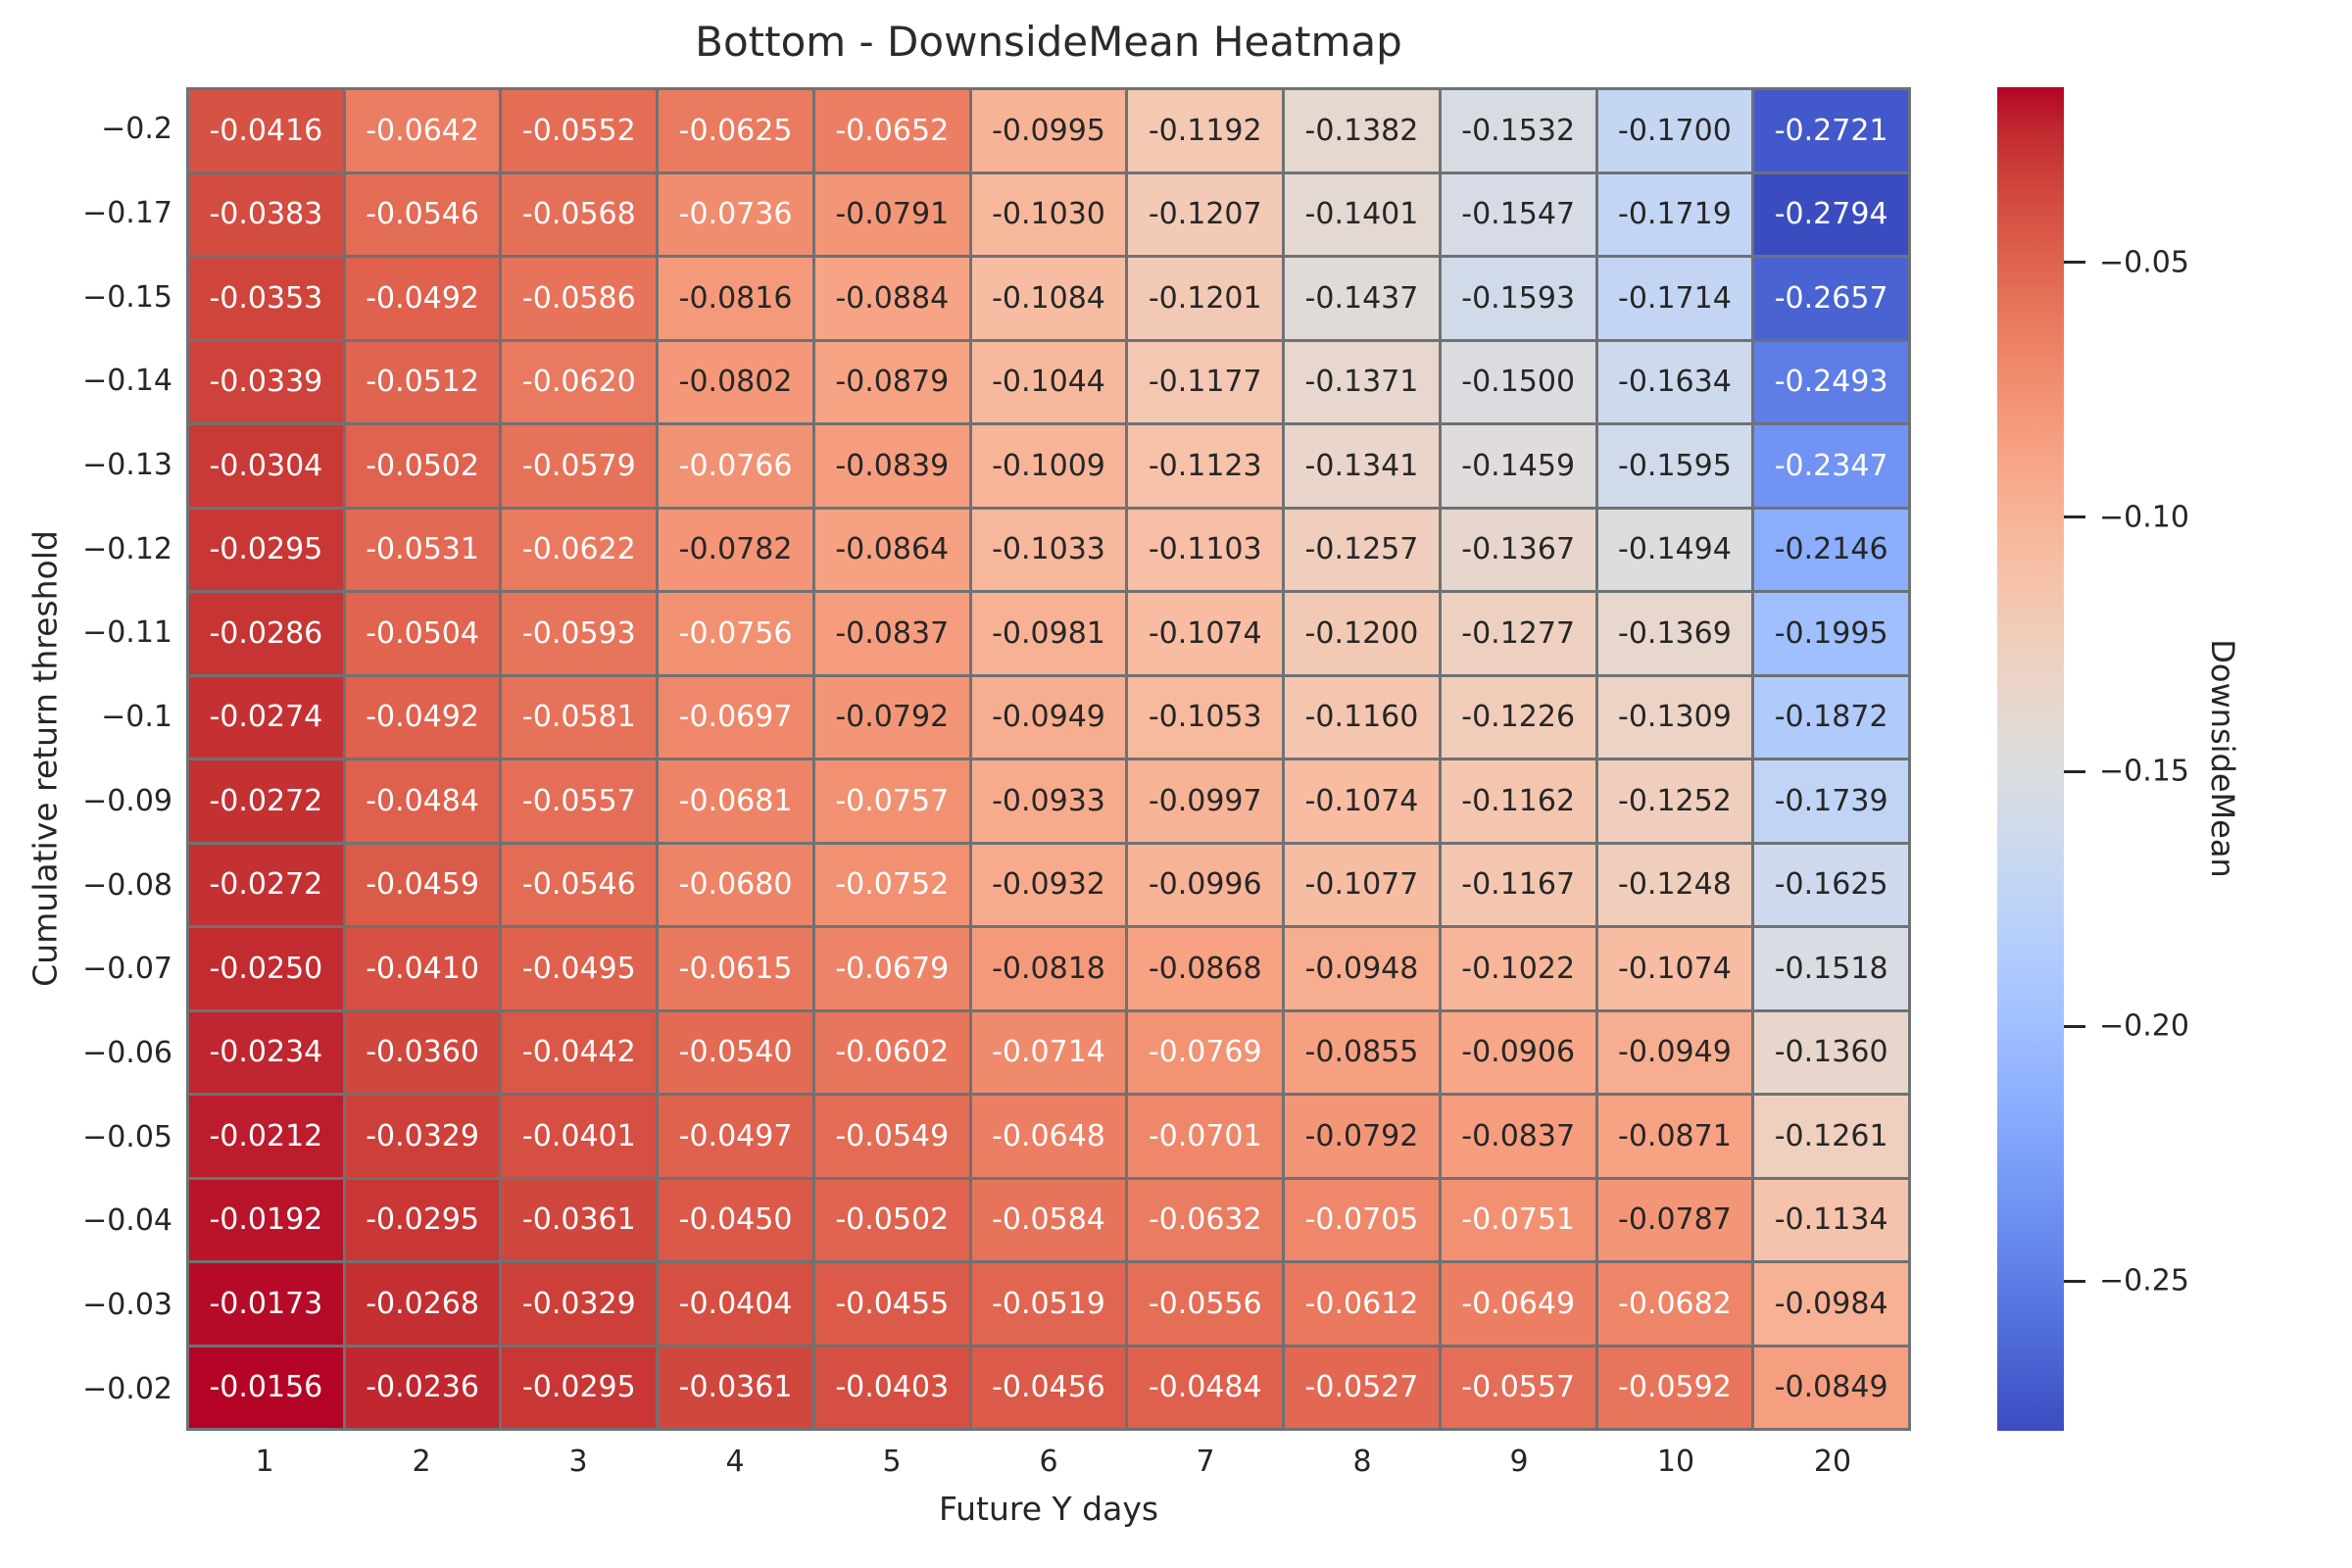  I want to click on heatmap-cell: -0.0497, so click(735, 1136).